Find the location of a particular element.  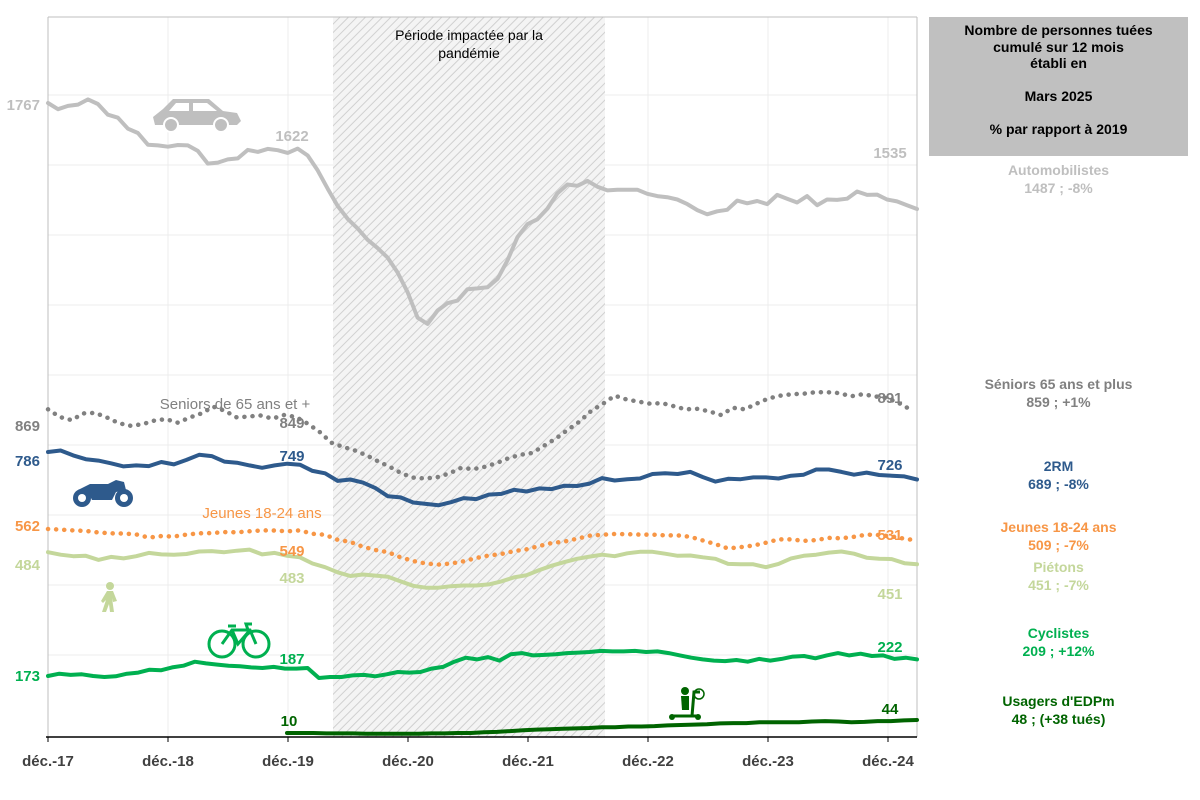

end-value-label-pietons: 451 is located at coordinates (889, 594).